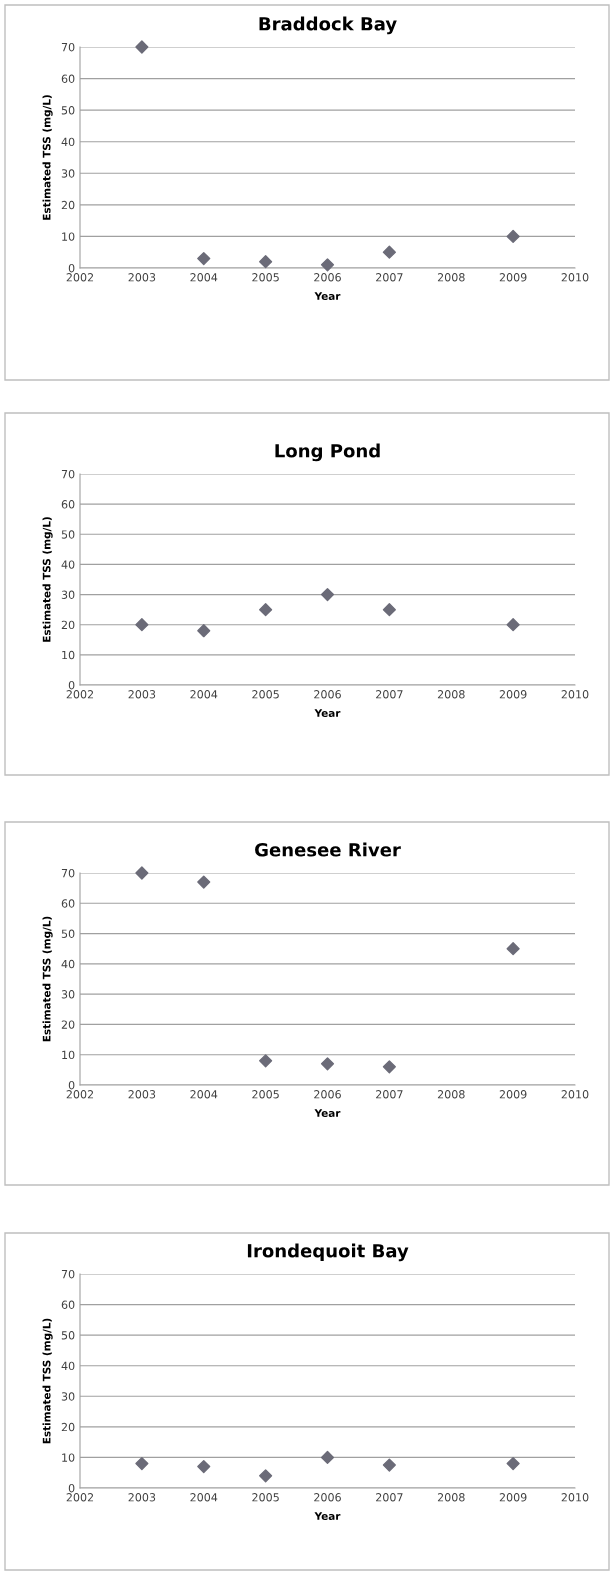 This screenshot has height=1573, width=611. Describe the element at coordinates (328, 849) in the screenshot. I see `chart-title: Genesee River` at that location.